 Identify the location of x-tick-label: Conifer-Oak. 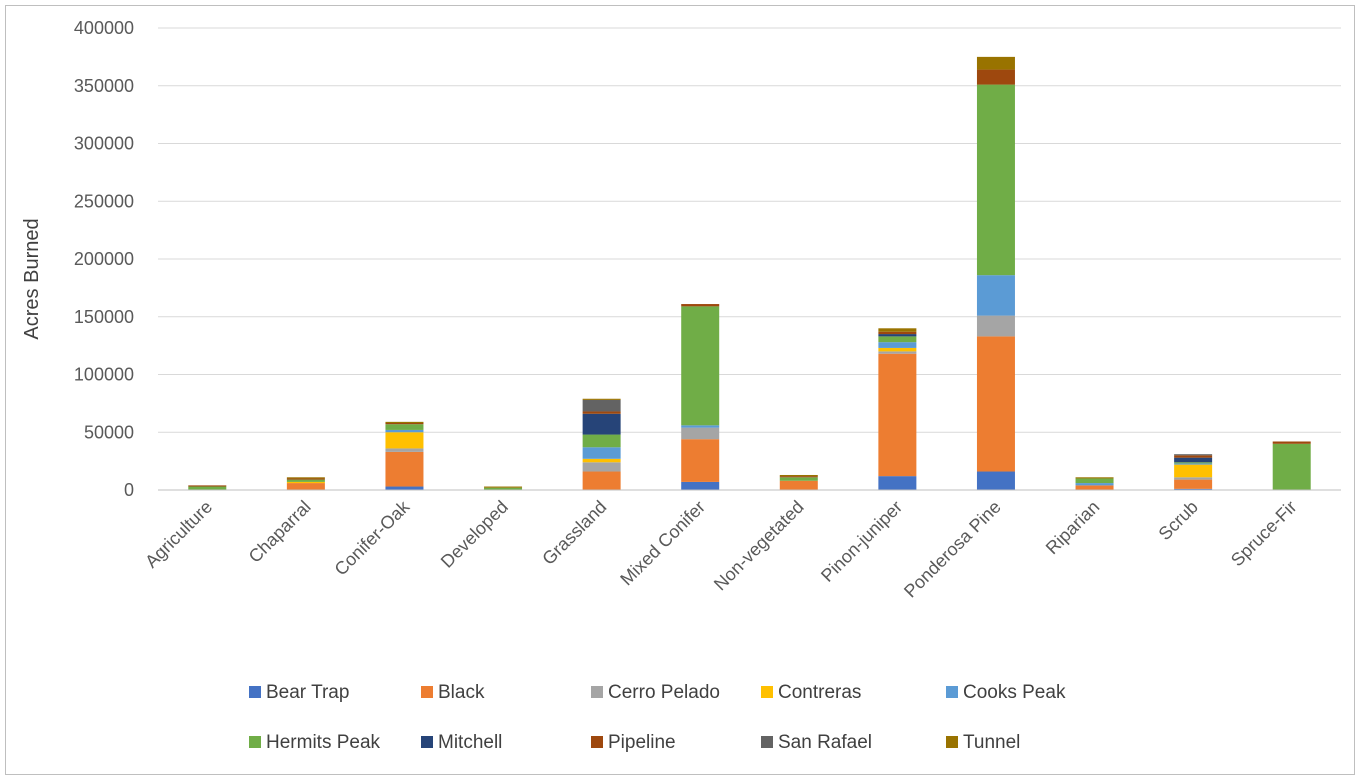
(372, 537).